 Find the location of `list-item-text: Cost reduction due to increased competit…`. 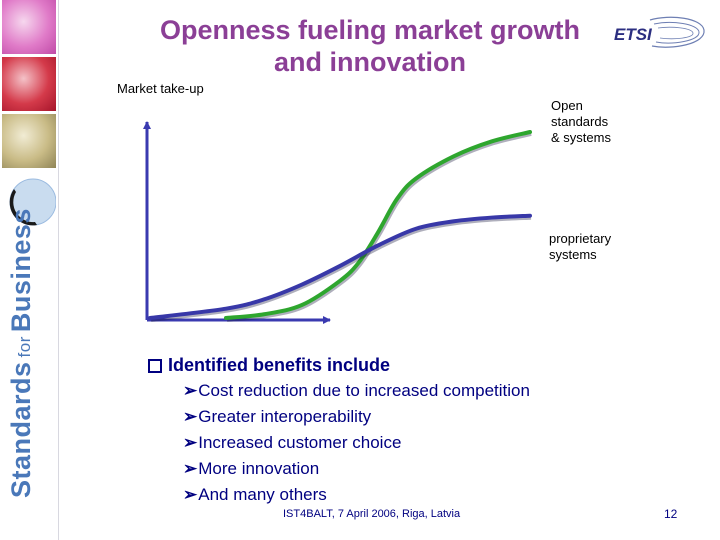

list-item-text: Cost reduction due to increased competit… is located at coordinates (364, 390).